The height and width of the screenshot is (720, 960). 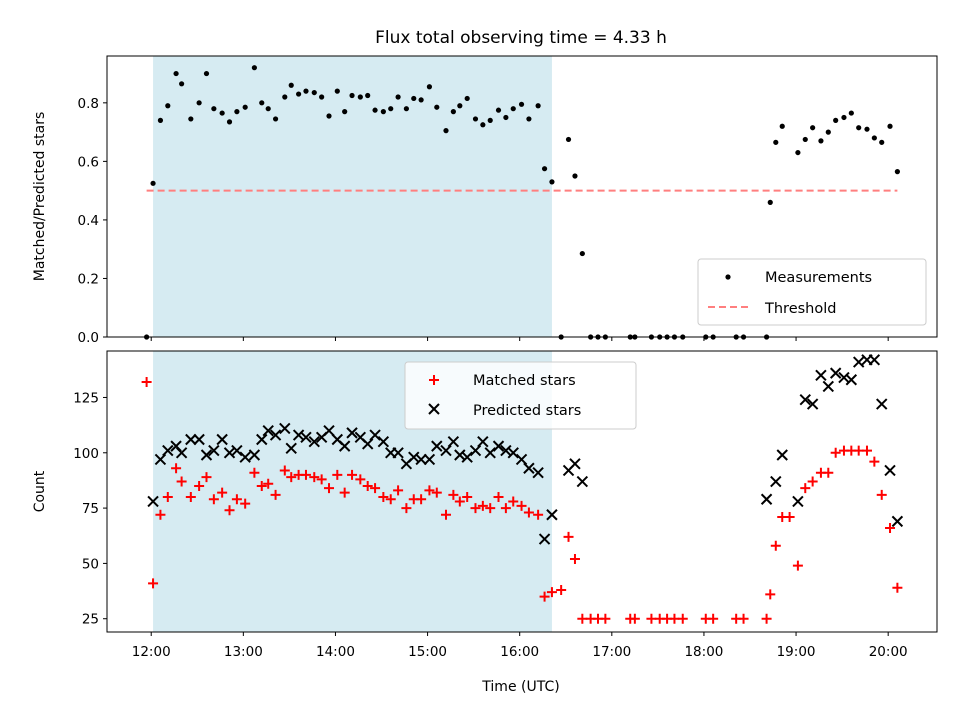 What do you see at coordinates (88, 279) in the screenshot?
I see `ytick-label: 0.2` at bounding box center [88, 279].